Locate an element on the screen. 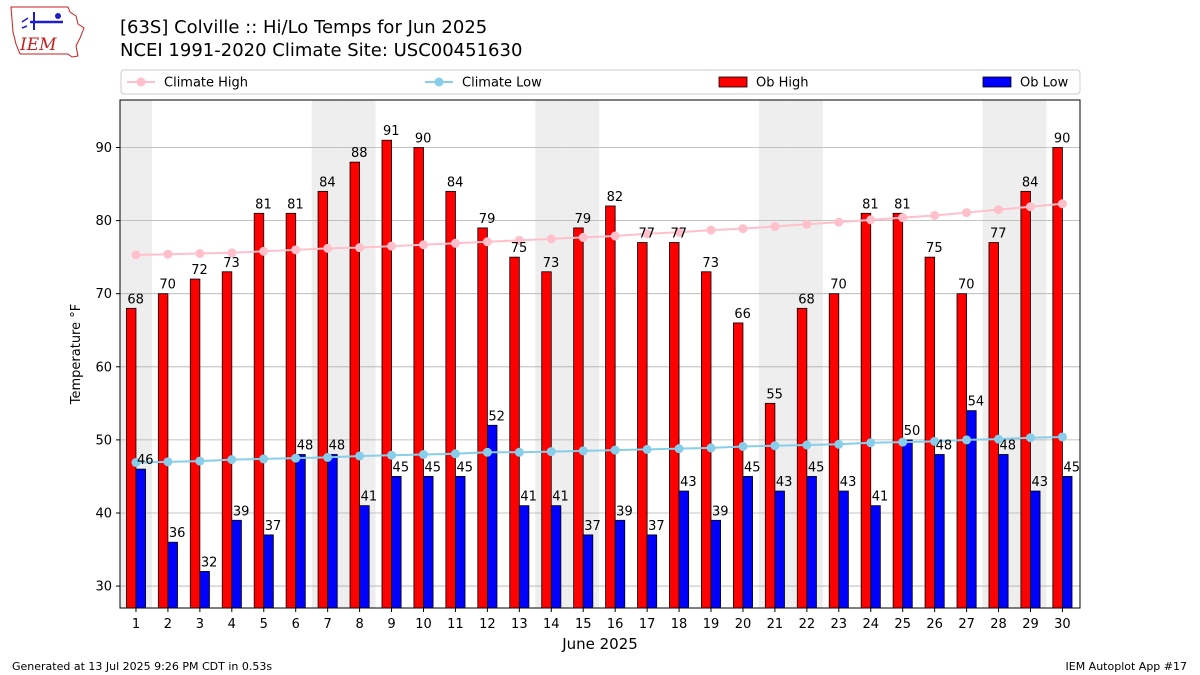  x-tick-label: 17 is located at coordinates (647, 624).